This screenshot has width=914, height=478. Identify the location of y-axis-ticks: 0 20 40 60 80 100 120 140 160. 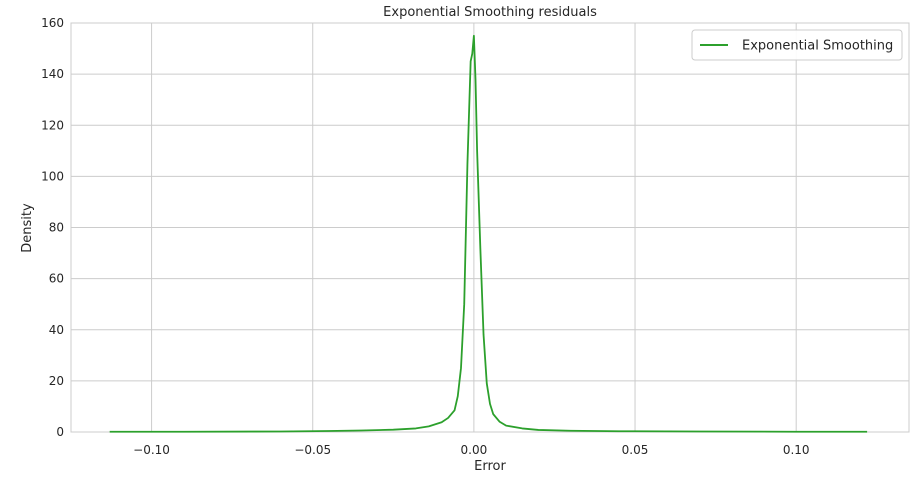
(52, 227).